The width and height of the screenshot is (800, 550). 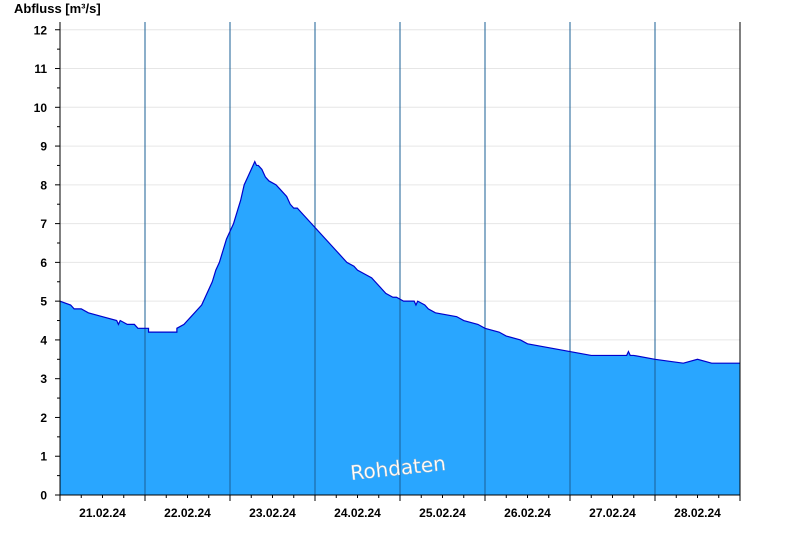 What do you see at coordinates (43, 340) in the screenshot?
I see `y-tick-label: 4` at bounding box center [43, 340].